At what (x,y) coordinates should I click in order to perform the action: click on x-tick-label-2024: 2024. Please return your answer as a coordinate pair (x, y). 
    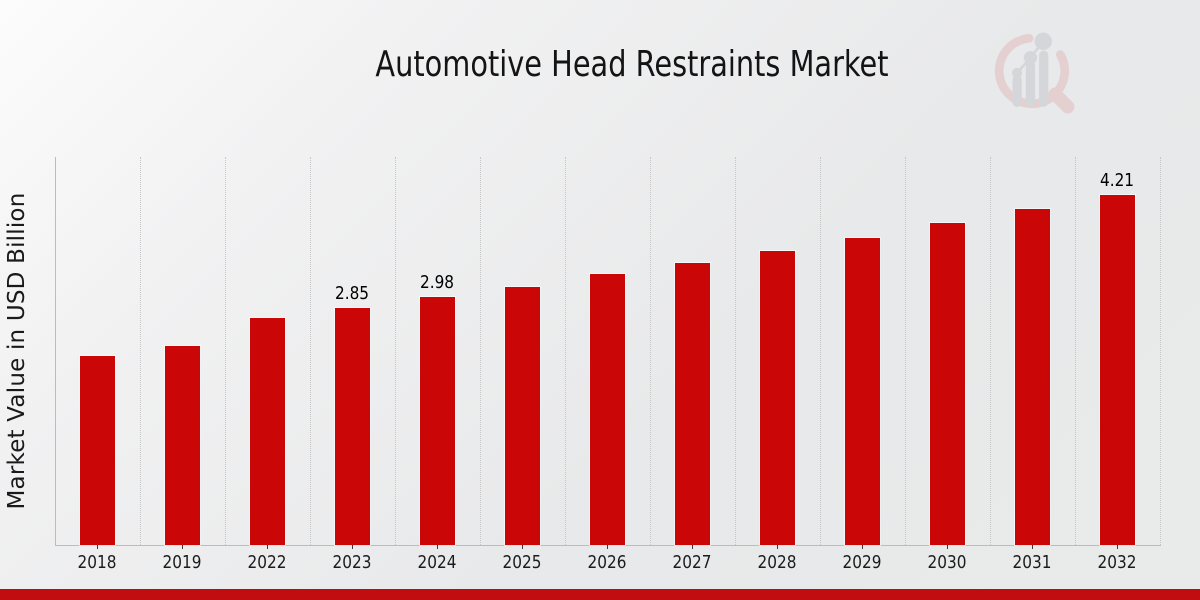
    Looking at the image, I should click on (437, 562).